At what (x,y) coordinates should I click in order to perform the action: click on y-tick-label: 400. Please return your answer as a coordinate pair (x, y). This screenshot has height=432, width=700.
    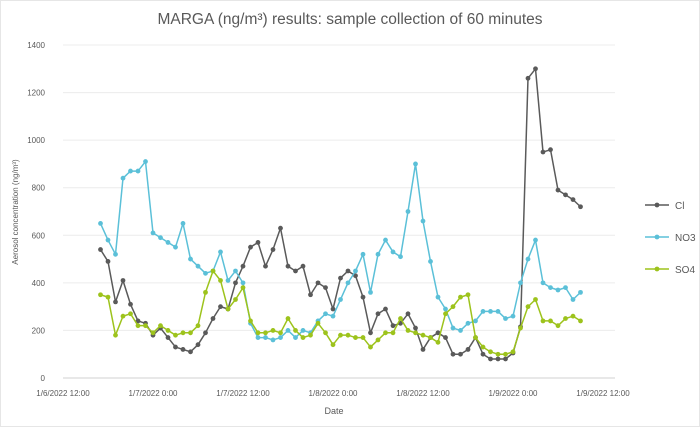
    Looking at the image, I should click on (39, 283).